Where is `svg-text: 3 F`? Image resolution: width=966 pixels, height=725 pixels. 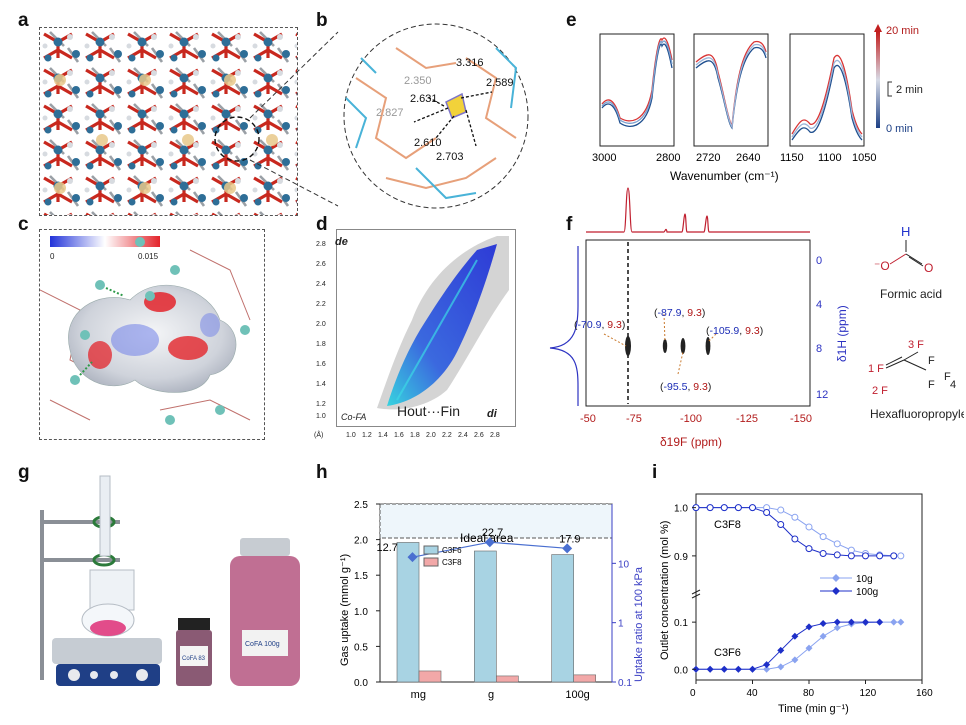
svg-text: 3 F is located at coordinates (916, 345).